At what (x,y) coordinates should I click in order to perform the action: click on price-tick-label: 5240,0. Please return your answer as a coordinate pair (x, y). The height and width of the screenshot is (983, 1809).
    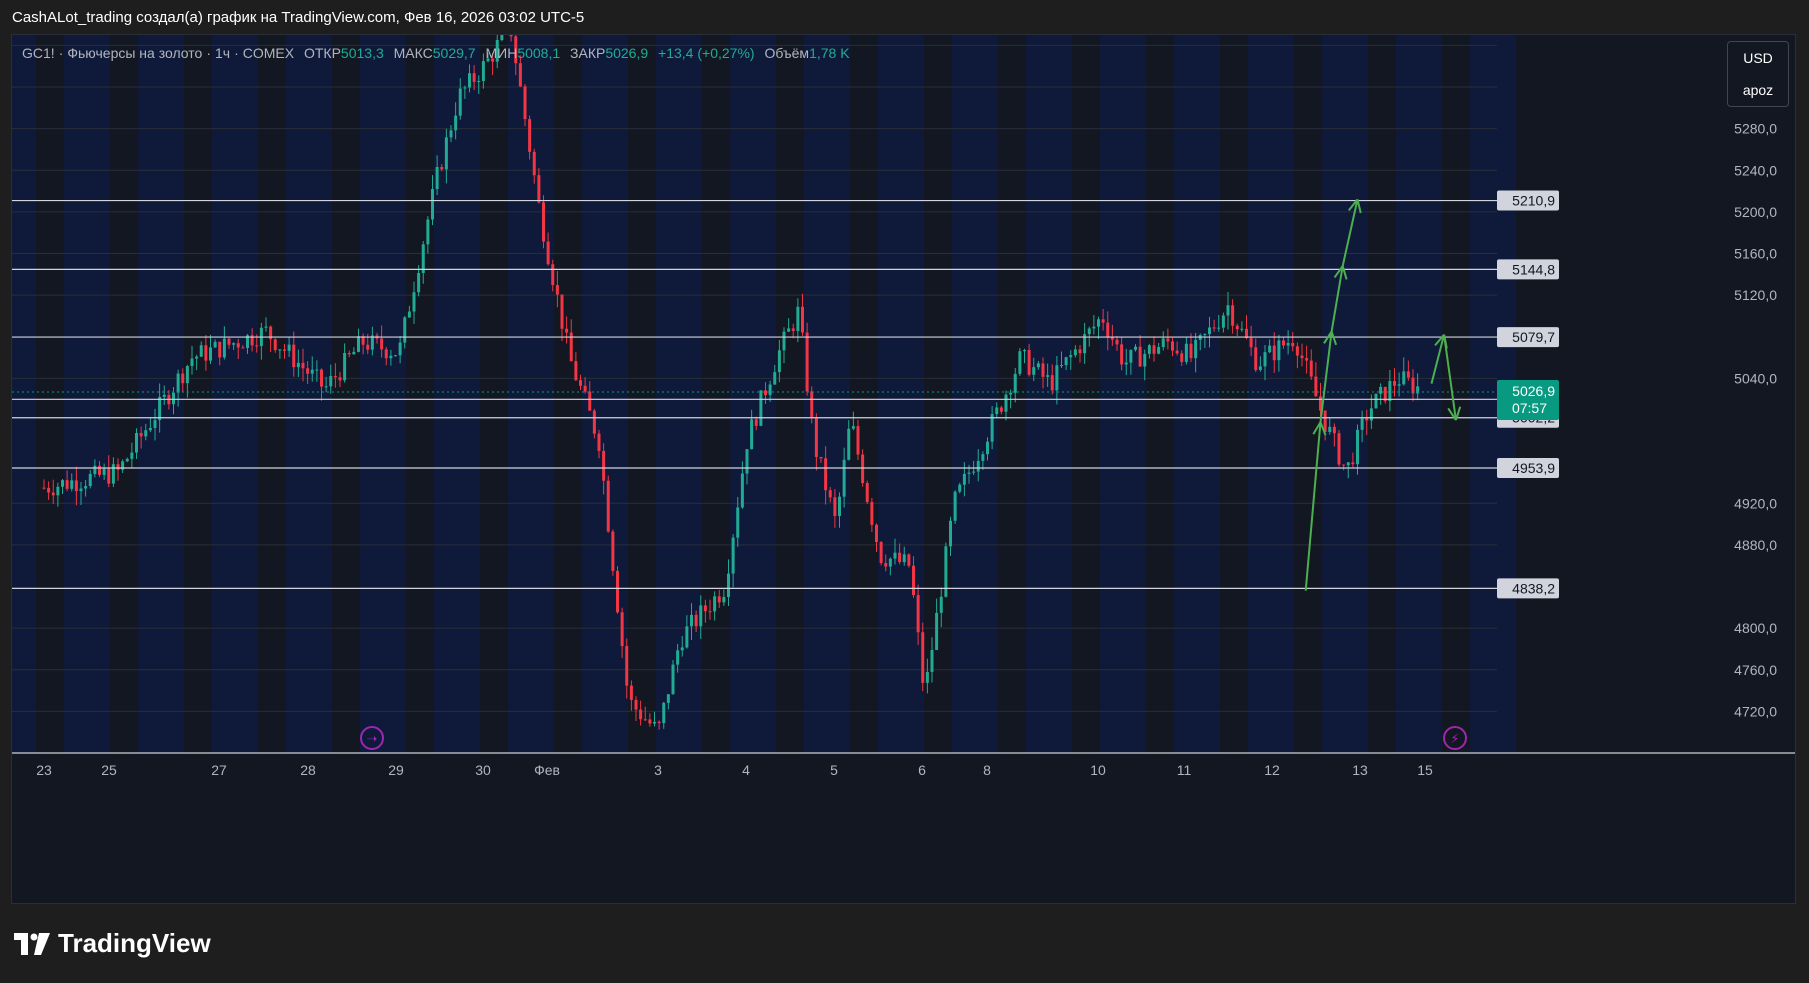
    Looking at the image, I should click on (1755, 170).